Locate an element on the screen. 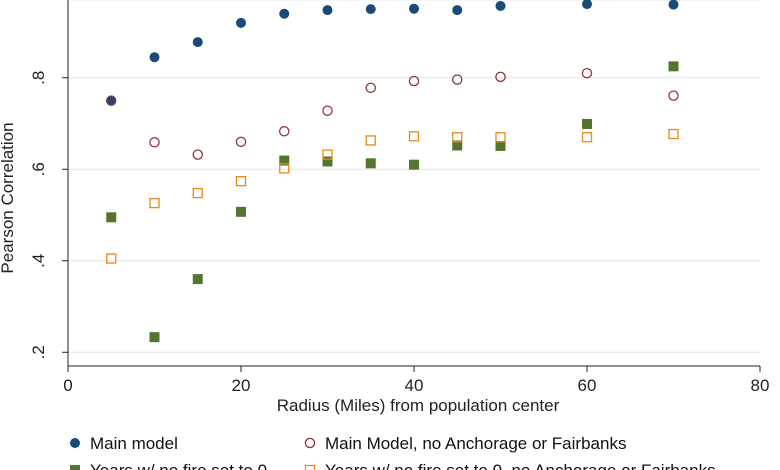 The width and height of the screenshot is (780, 470). x-tick-label: 80 is located at coordinates (760, 385).